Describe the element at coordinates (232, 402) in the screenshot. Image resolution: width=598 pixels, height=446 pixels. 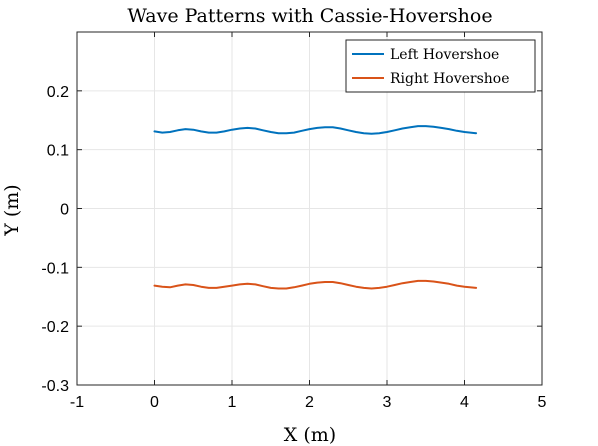
I see `x-tick-label: 1` at that location.